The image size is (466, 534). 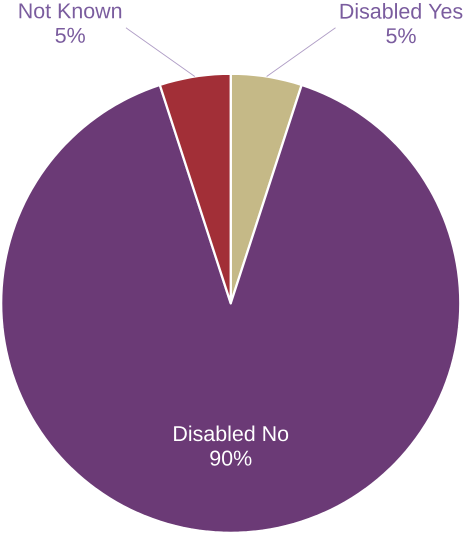 I want to click on slice-label: Not Known, so click(x=70, y=10).